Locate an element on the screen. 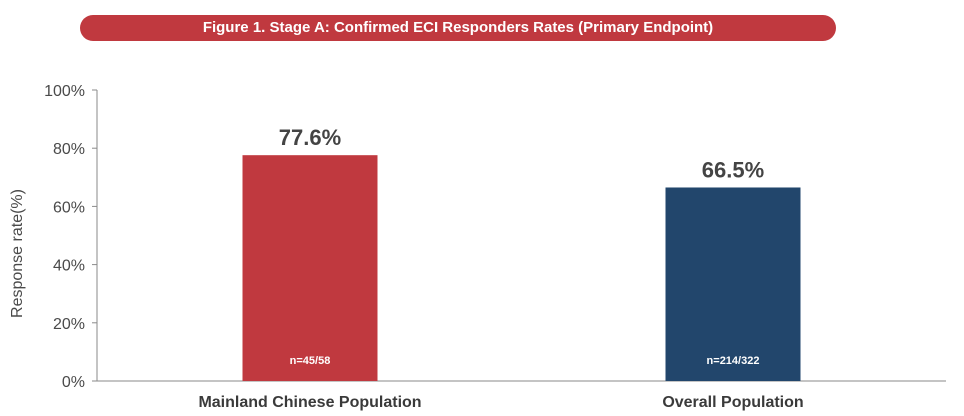  x-tick-label: Overall Population is located at coordinates (732, 402).